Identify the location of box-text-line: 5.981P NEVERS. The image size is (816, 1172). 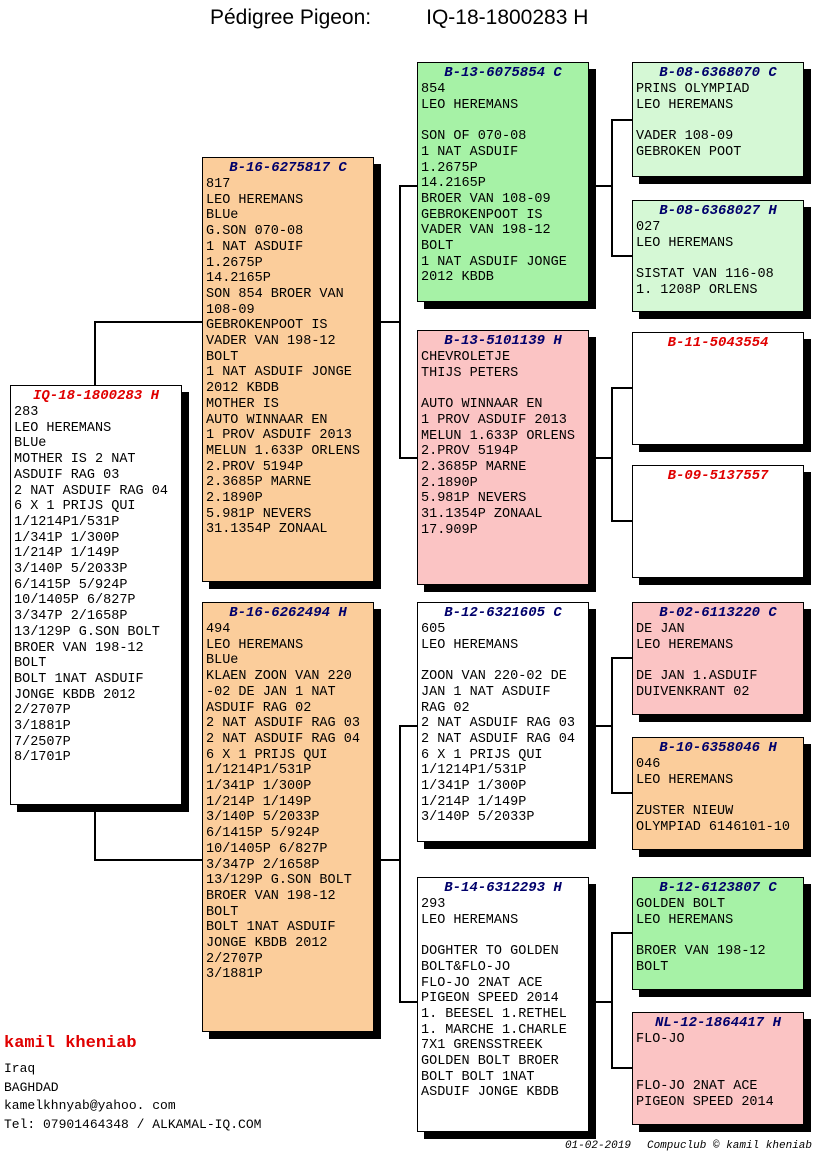
(474, 499).